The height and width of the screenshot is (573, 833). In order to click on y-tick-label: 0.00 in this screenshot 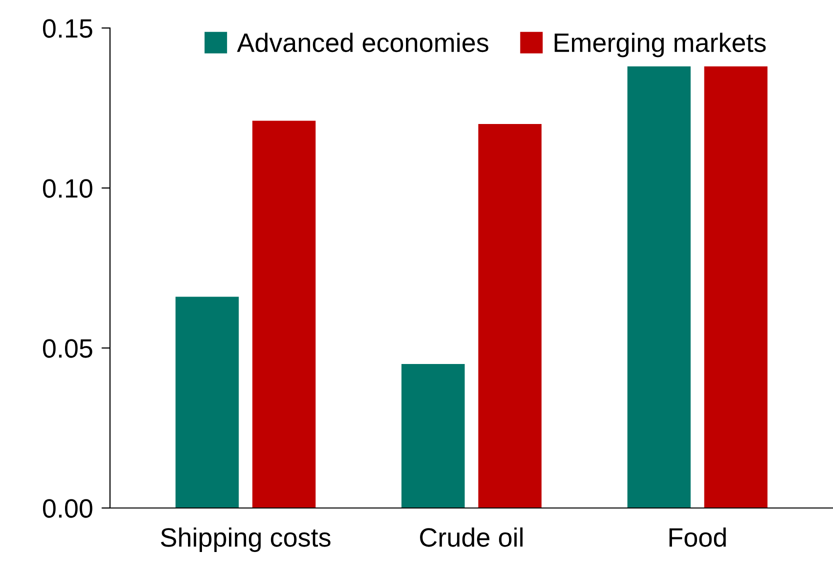, I will do `click(67, 508)`.